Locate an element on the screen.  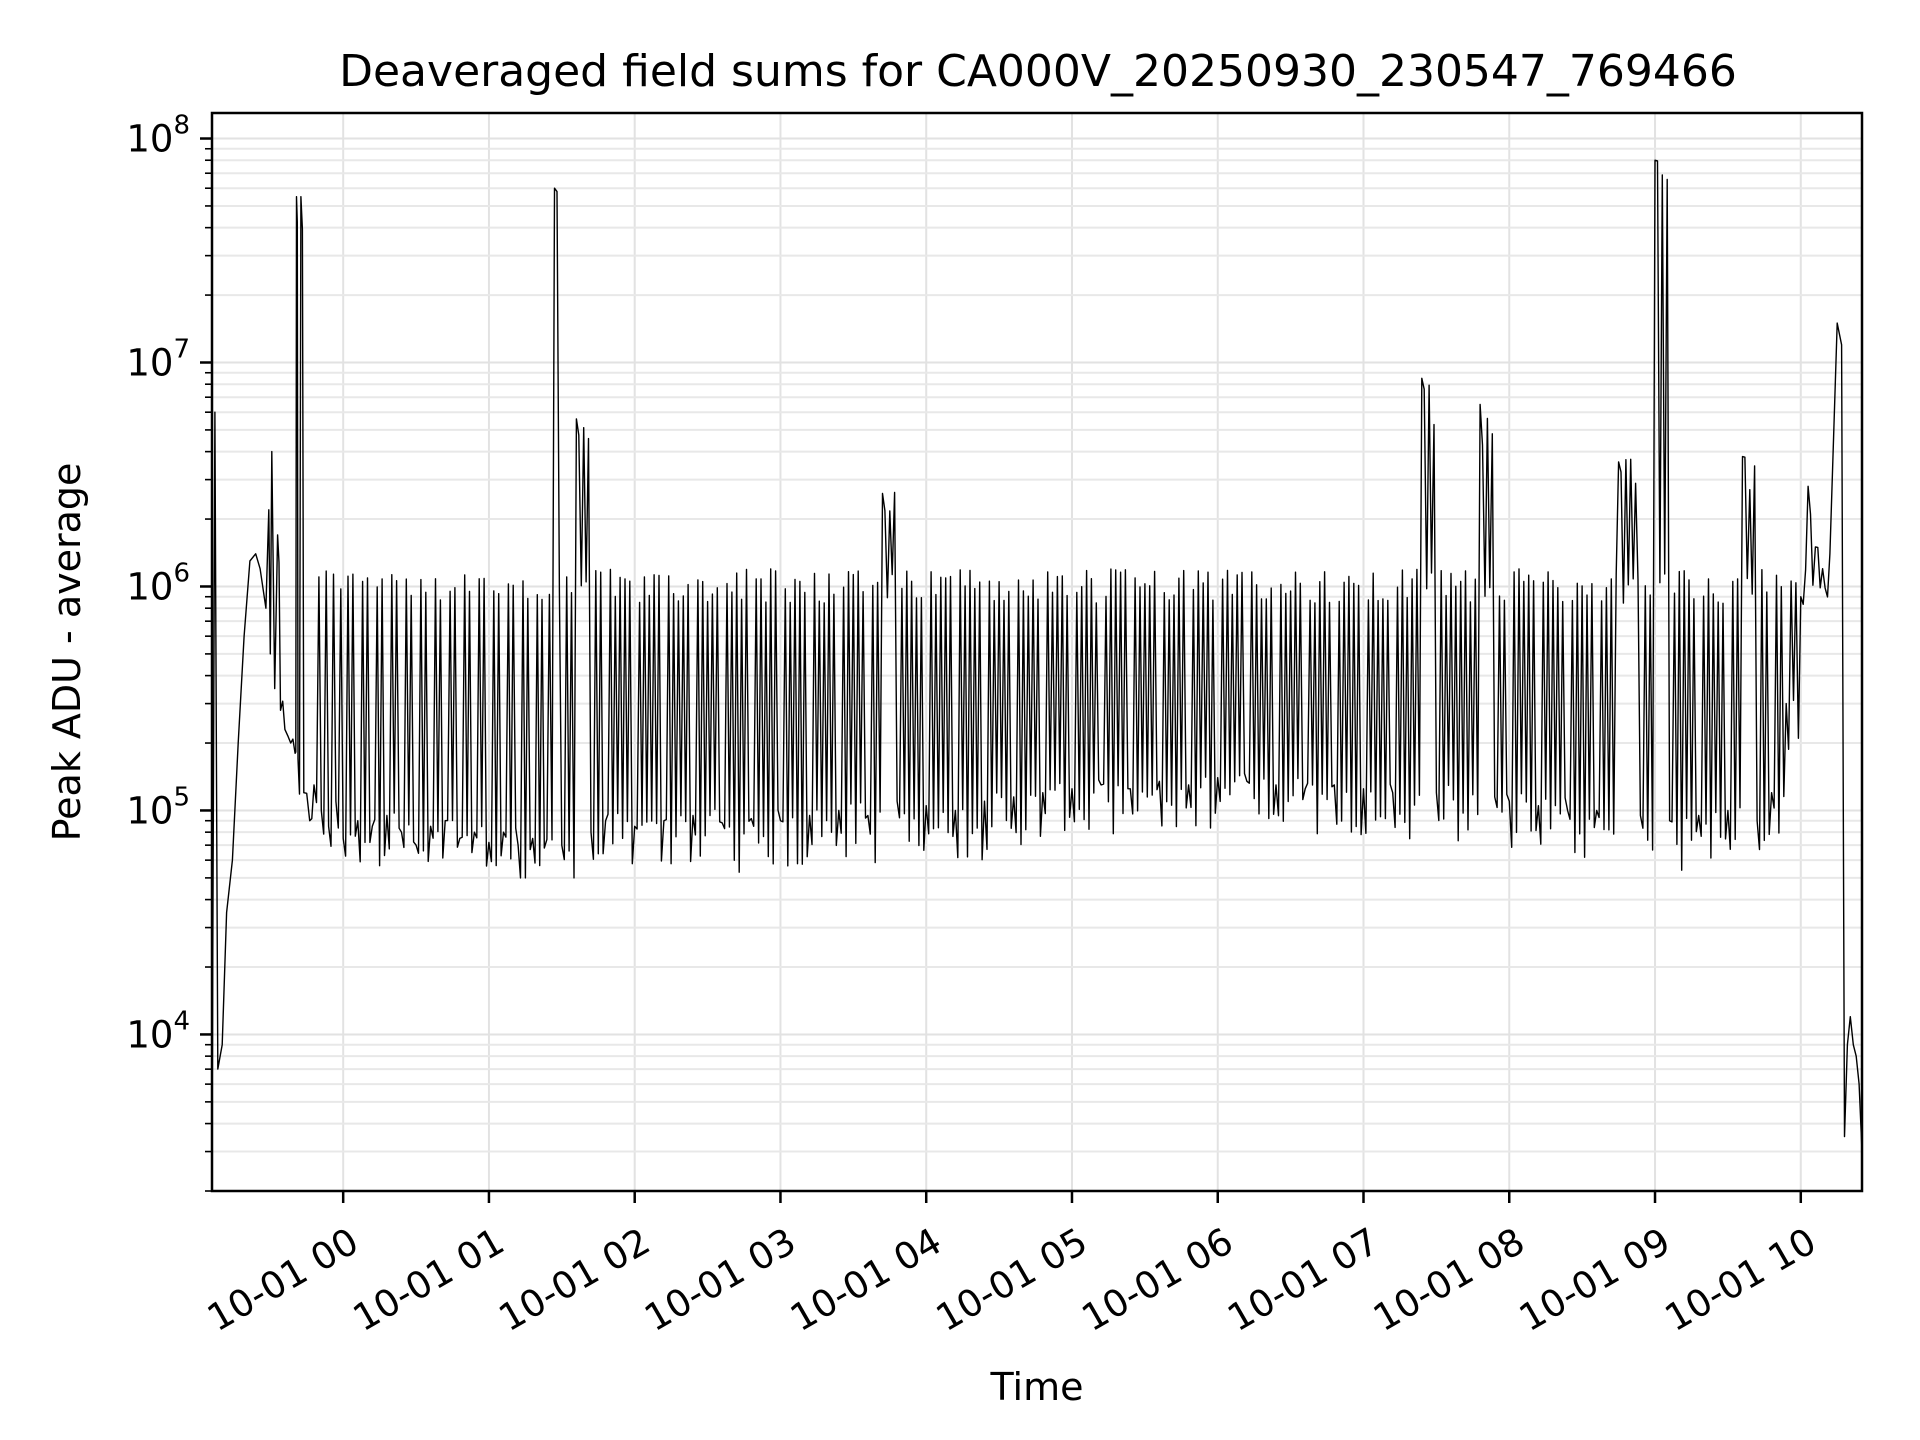
x-tick-label: 10-01 00 is located at coordinates (283, 1280).